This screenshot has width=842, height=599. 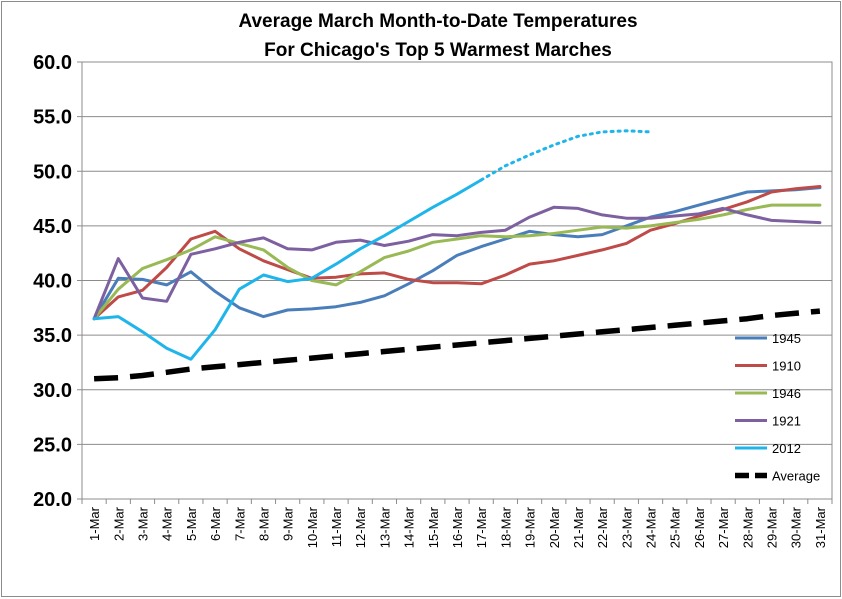 What do you see at coordinates (94, 523) in the screenshot?
I see `x-tick-label: 1-Mar` at bounding box center [94, 523].